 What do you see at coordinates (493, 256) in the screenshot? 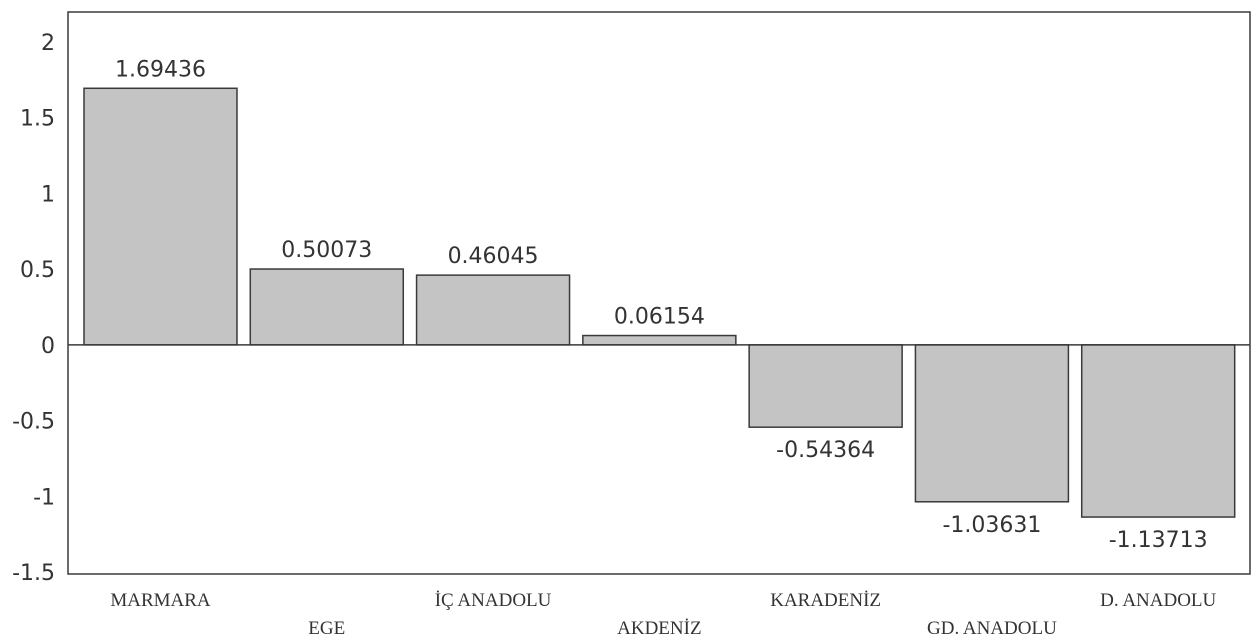
I see `data-label: 0.46045` at bounding box center [493, 256].